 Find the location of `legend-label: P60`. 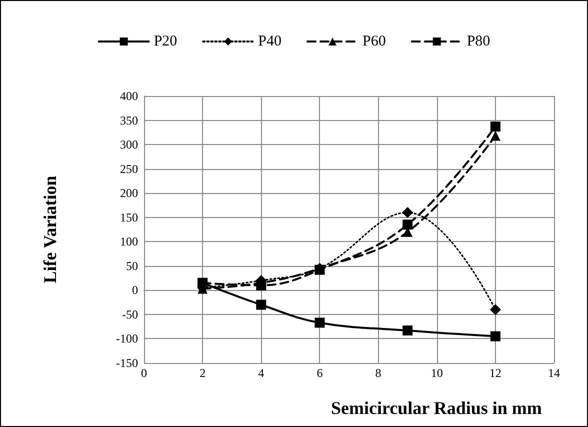

legend-label: P60 is located at coordinates (374, 42).